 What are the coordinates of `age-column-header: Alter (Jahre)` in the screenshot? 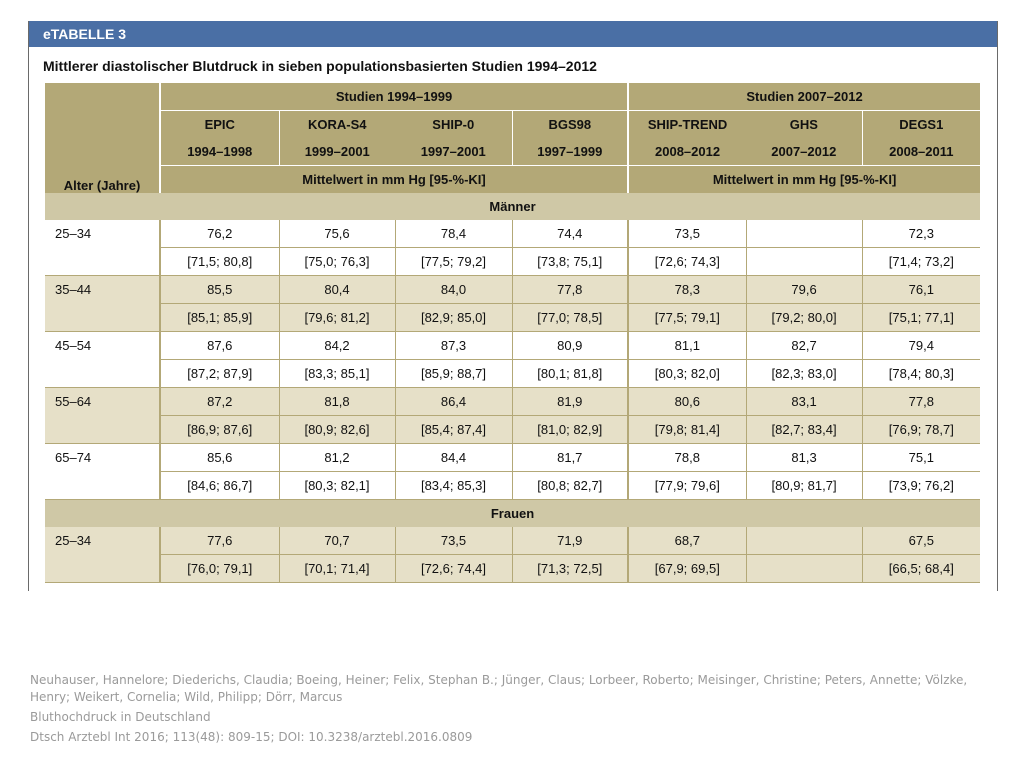 It's located at (103, 138).